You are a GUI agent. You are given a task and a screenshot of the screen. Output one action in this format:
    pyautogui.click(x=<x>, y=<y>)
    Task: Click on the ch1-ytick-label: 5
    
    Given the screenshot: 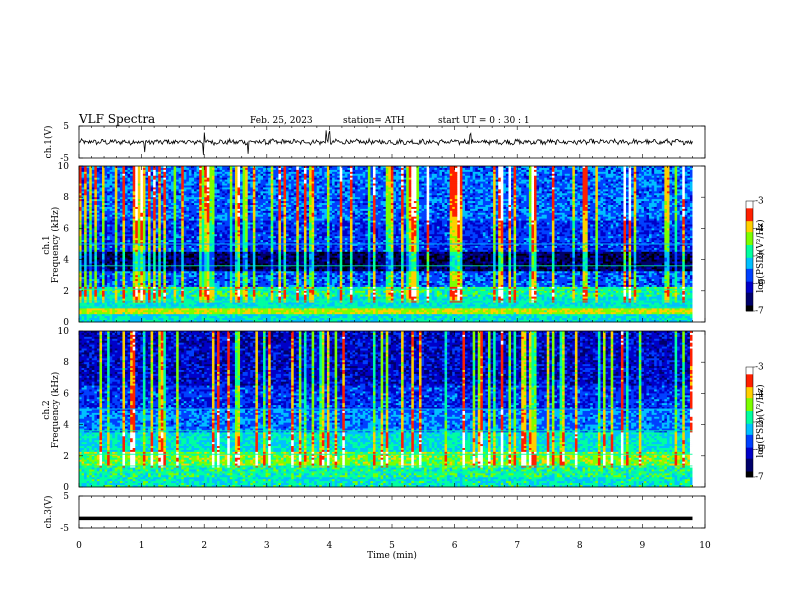 What is the action you would take?
    pyautogui.click(x=66, y=127)
    